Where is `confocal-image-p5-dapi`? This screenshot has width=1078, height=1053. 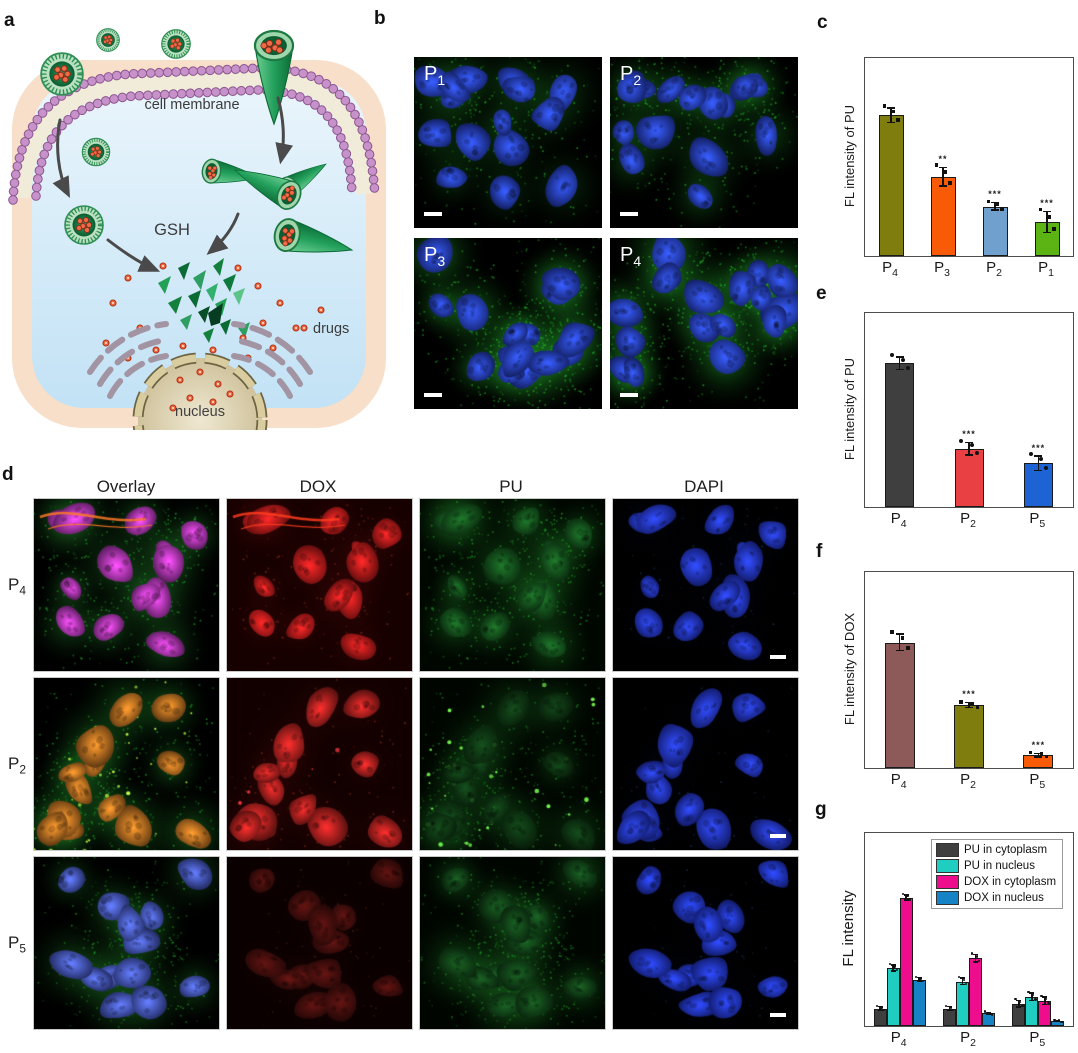 confocal-image-p5-dapi is located at coordinates (705, 943).